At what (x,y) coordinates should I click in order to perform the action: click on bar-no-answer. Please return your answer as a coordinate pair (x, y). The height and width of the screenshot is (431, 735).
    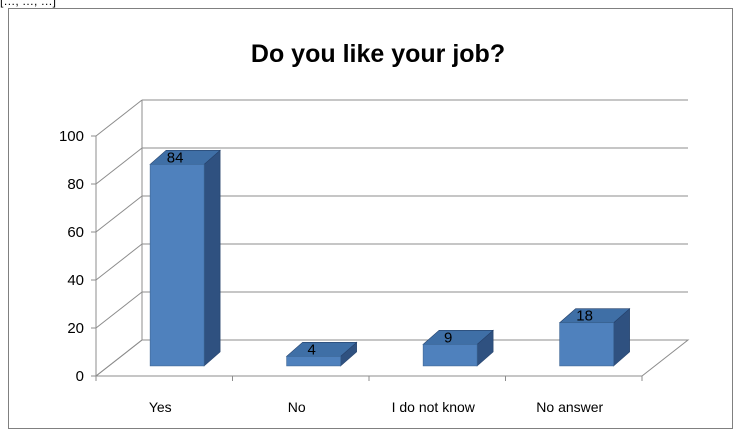
    Looking at the image, I should click on (594, 337).